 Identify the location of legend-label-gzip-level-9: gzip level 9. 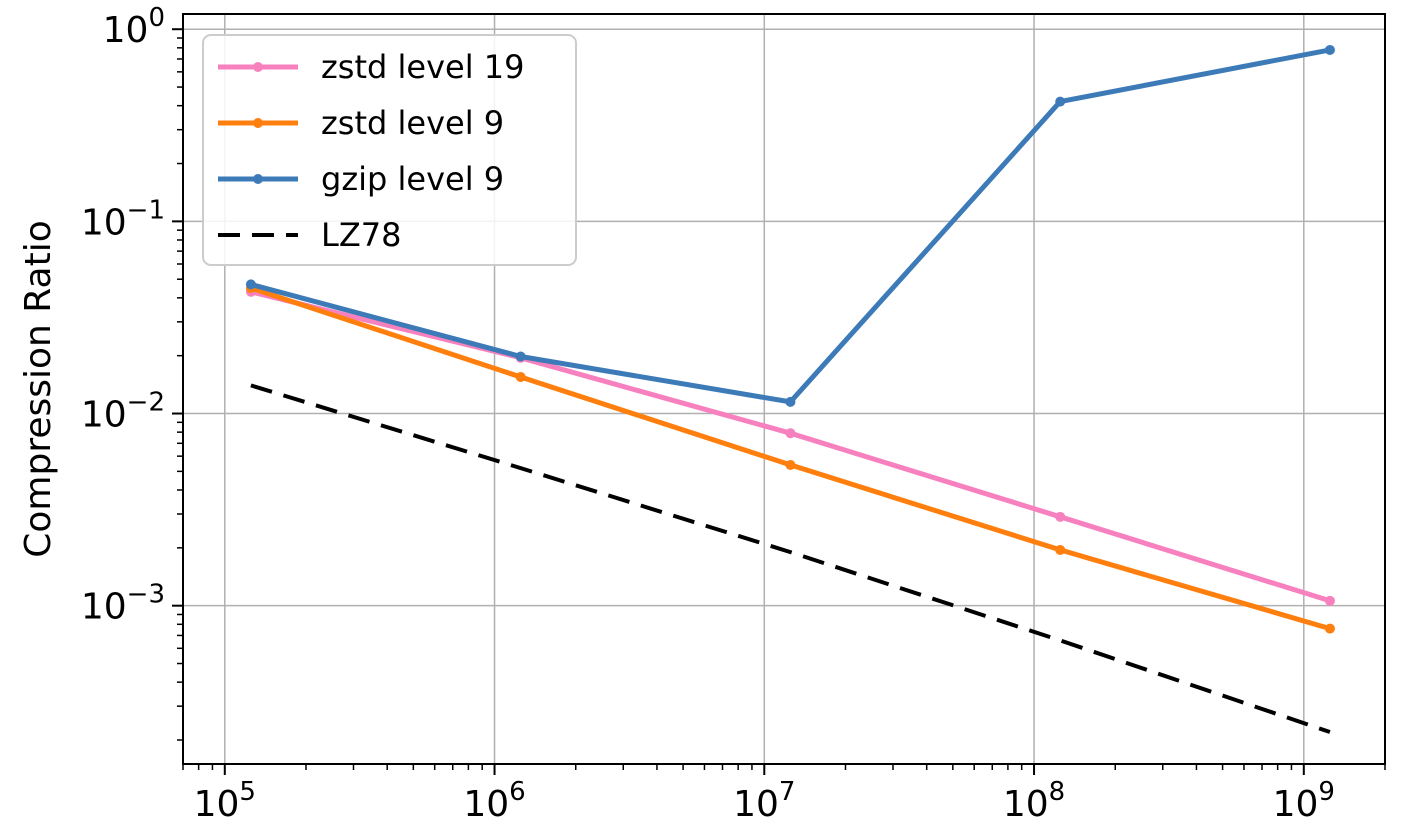
(412, 179).